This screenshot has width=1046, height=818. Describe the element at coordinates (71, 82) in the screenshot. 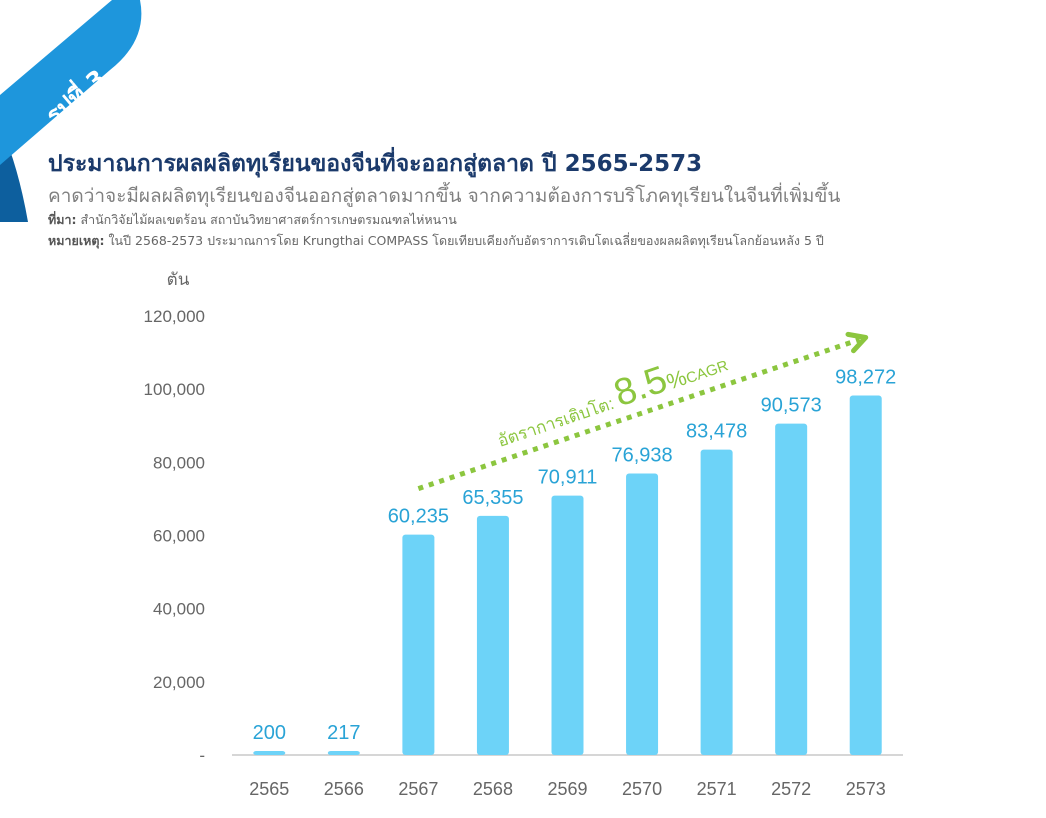

I see `badge-ribbon` at that location.